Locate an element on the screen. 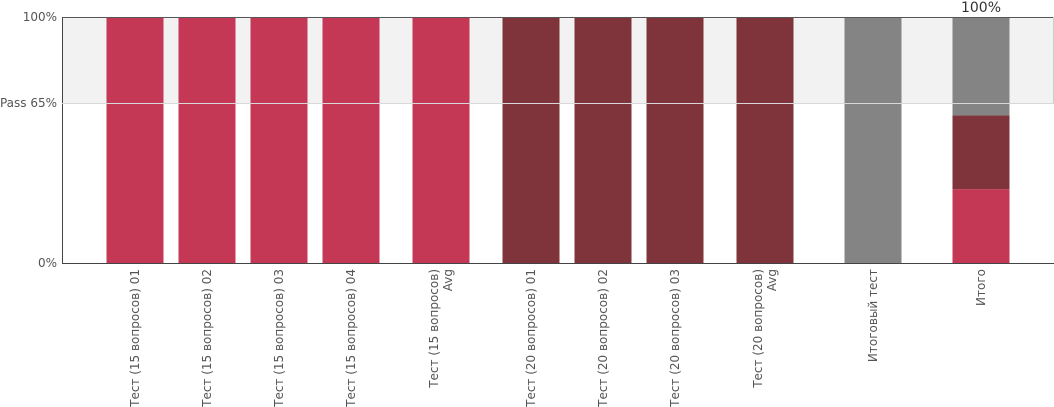 The width and height of the screenshot is (1054, 407). x-tick-label: Тест (20 вопросов) 03 is located at coordinates (675, 338).